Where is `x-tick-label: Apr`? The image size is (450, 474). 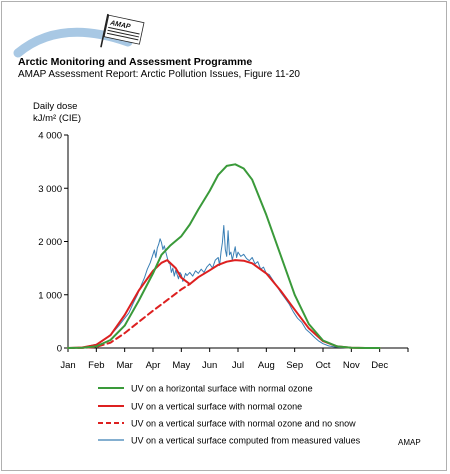 x-tick-label: Apr is located at coordinates (153, 365).